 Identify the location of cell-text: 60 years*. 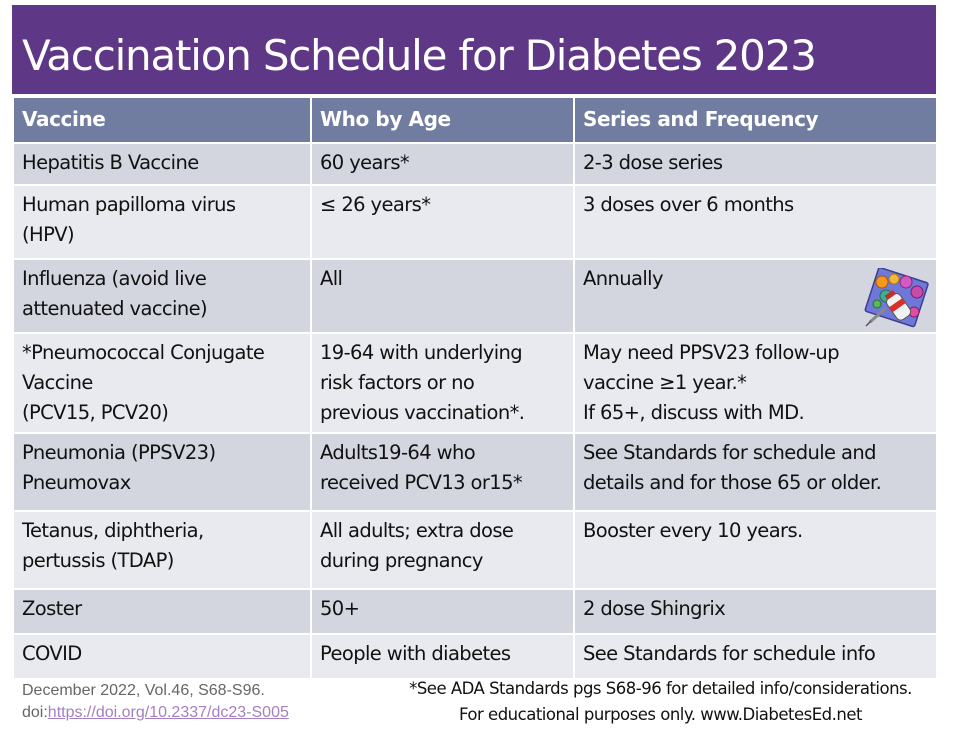
(365, 162).